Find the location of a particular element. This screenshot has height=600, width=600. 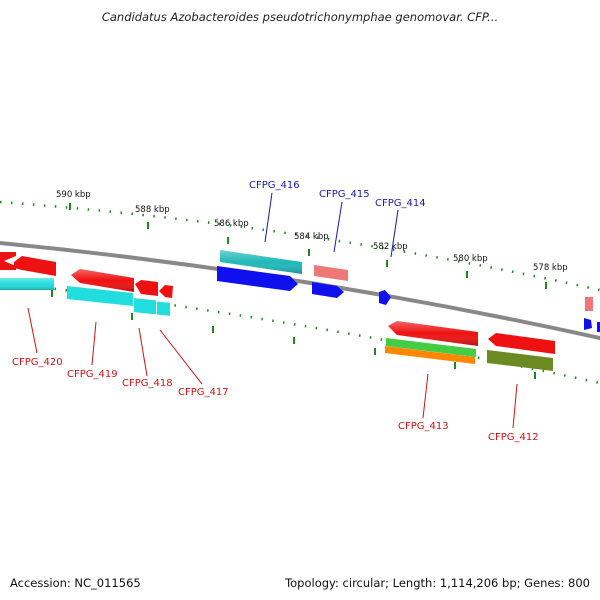

accession-text: Accession: NC_011565 is located at coordinates (75, 583).